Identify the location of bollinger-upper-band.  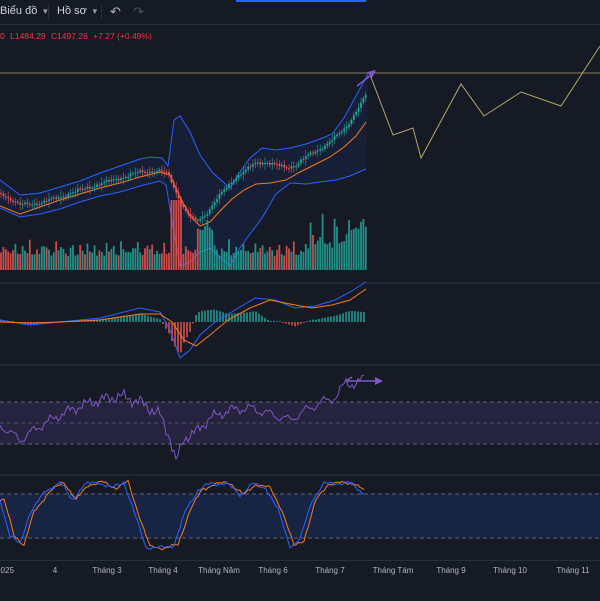
(184, 134).